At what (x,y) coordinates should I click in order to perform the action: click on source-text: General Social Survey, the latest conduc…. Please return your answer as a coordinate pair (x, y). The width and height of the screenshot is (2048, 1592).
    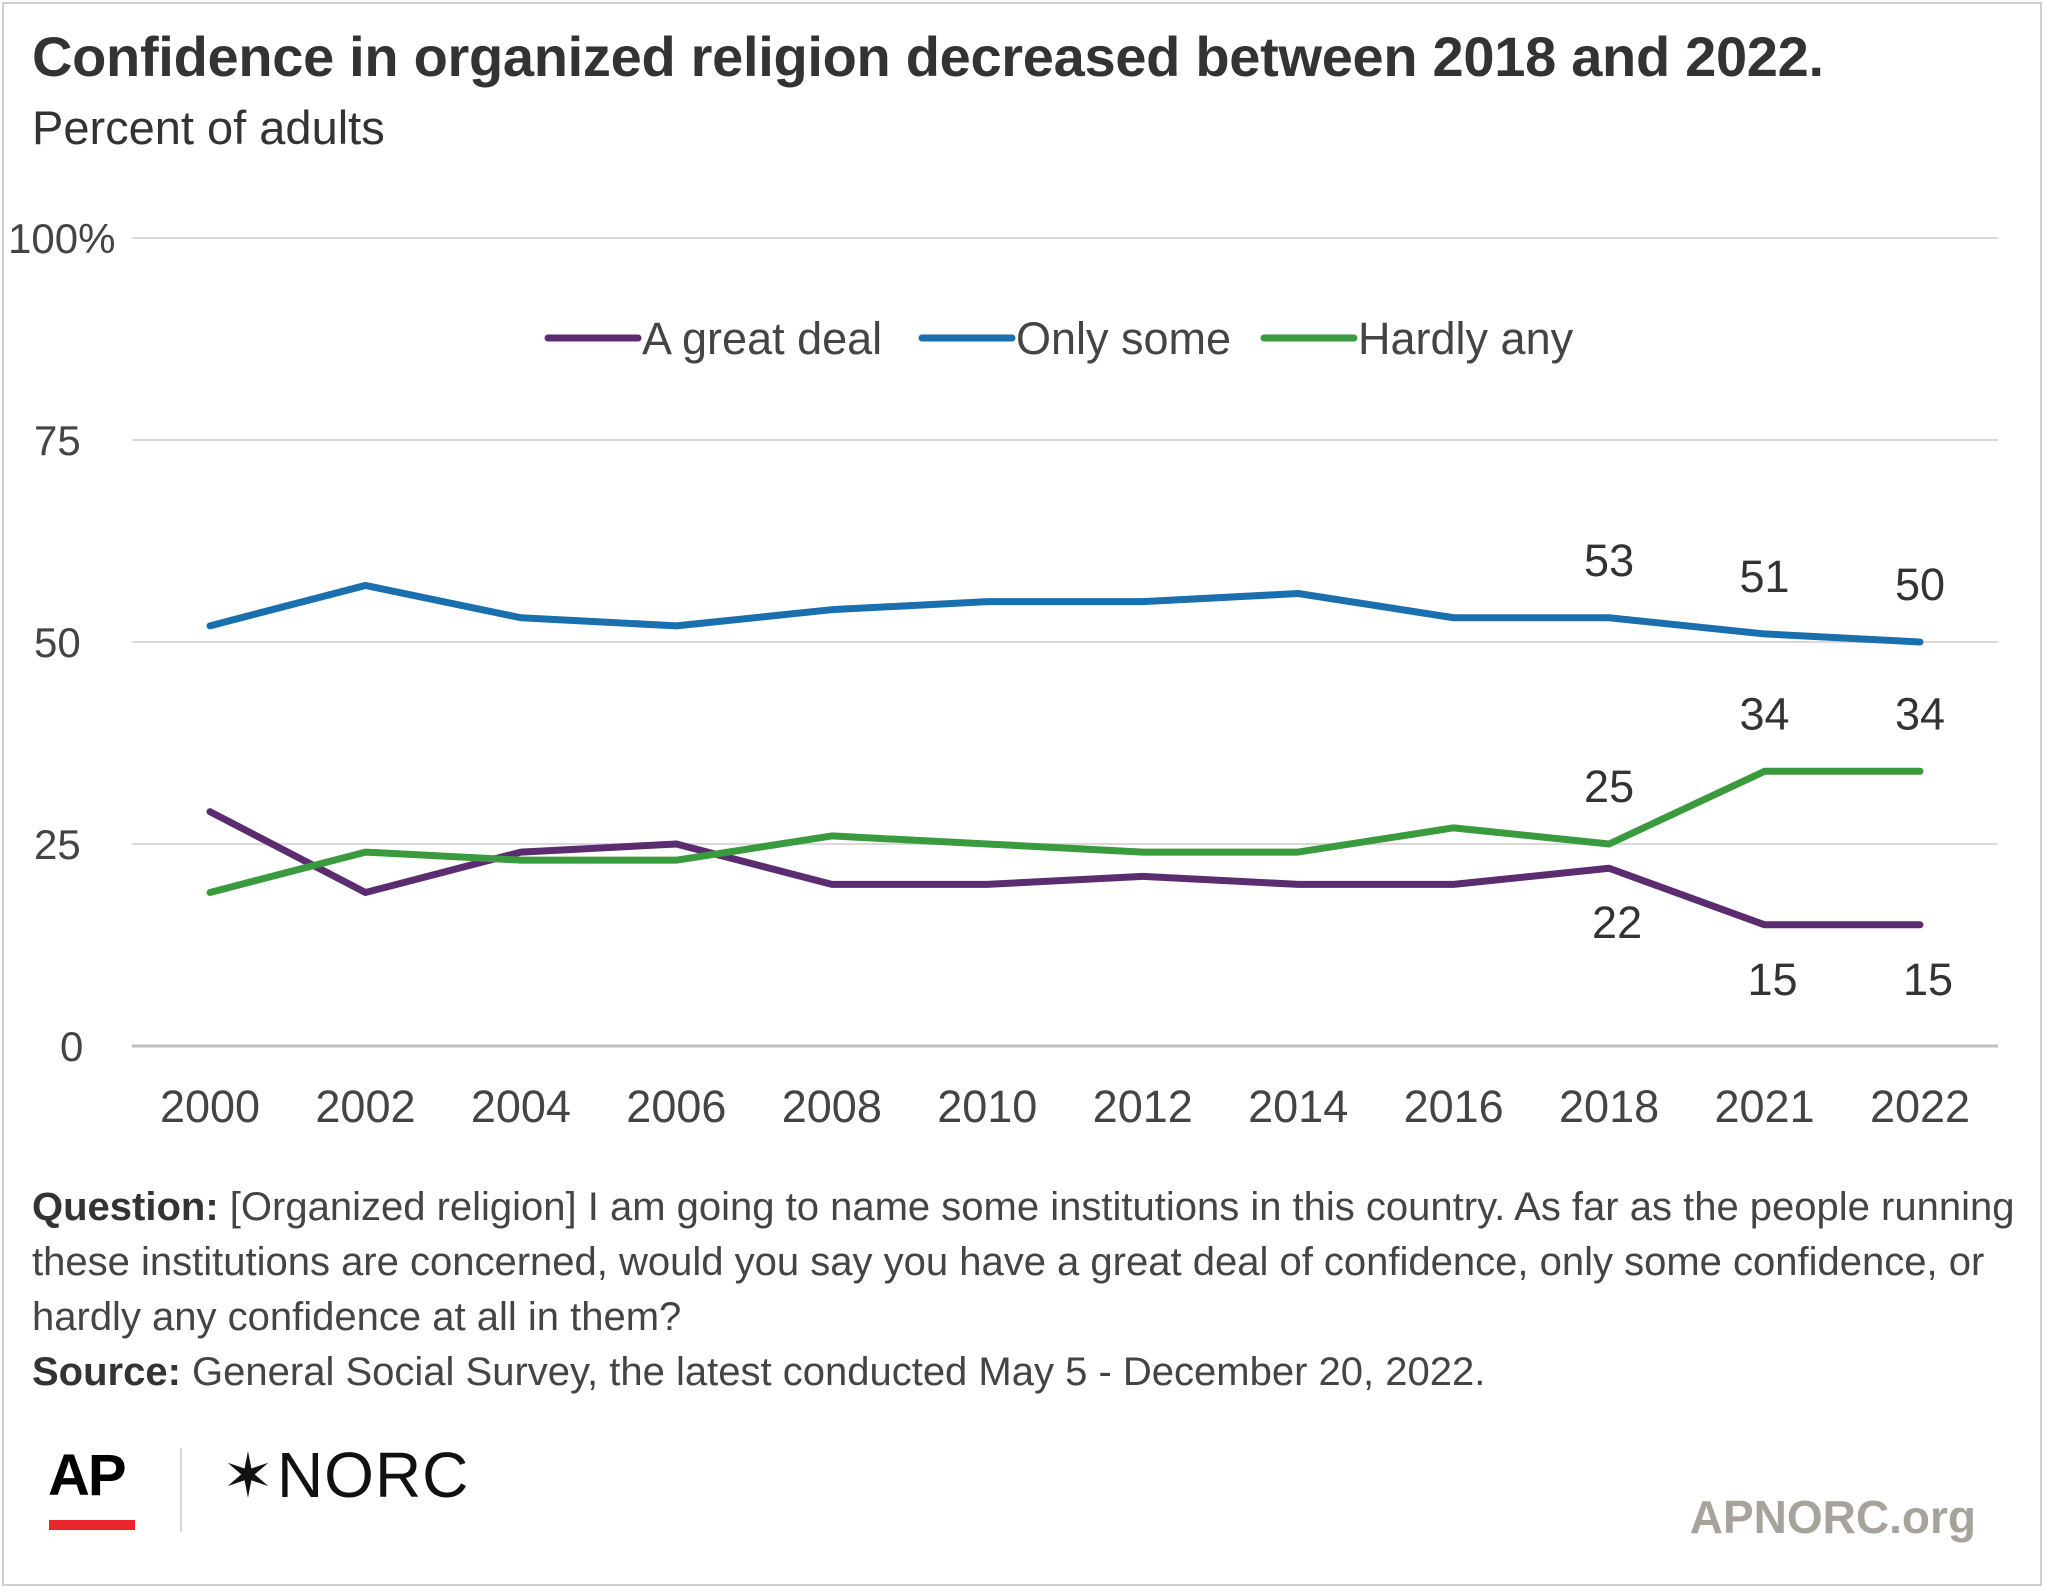
    Looking at the image, I should click on (833, 1372).